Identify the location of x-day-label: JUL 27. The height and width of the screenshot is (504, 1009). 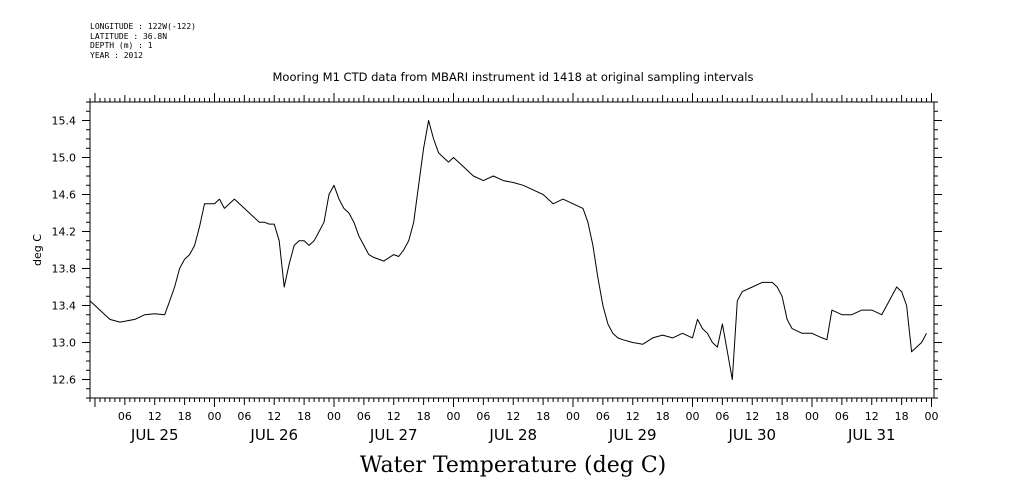
(393, 435).